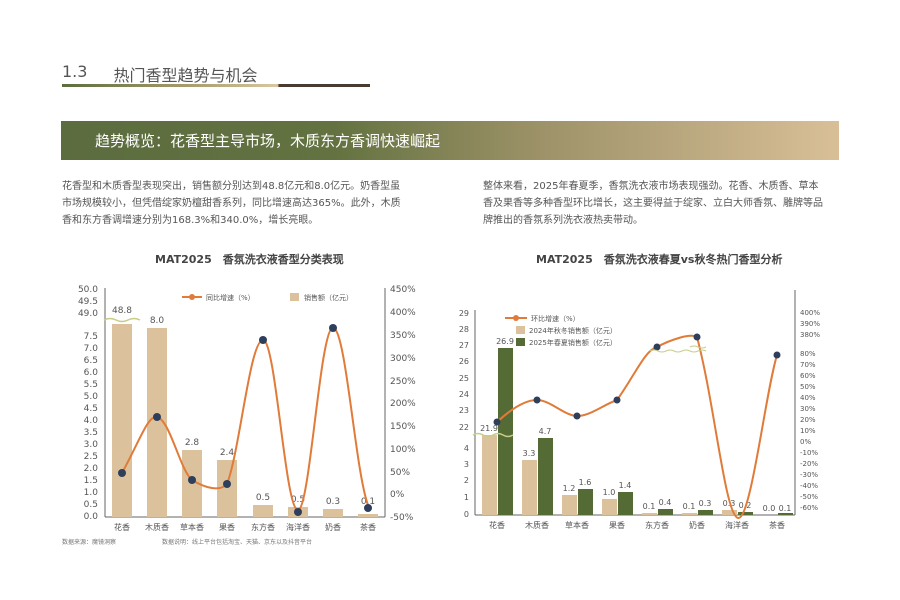  I want to click on svg-text: 1.2, so click(569, 488).